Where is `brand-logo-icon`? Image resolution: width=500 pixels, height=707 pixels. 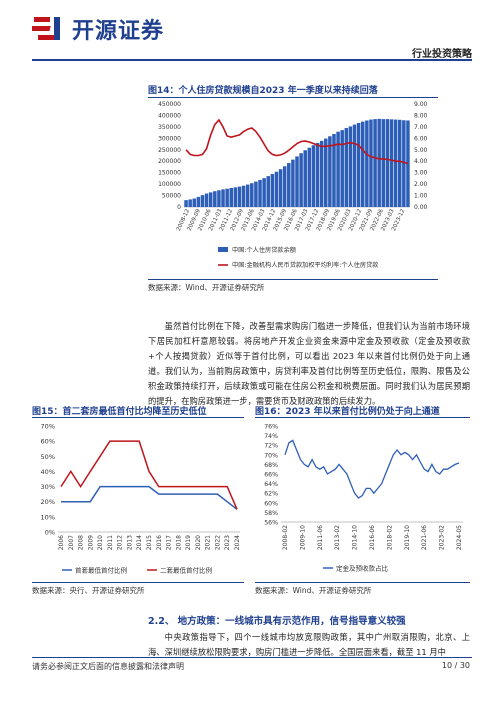 brand-logo-icon is located at coordinates (46, 29).